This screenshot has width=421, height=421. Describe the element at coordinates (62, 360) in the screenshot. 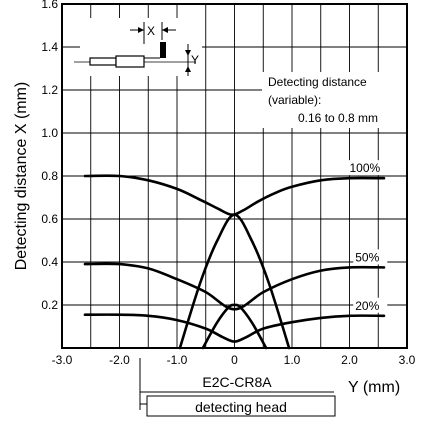

I see `x-tick-label: -3.0` at that location.